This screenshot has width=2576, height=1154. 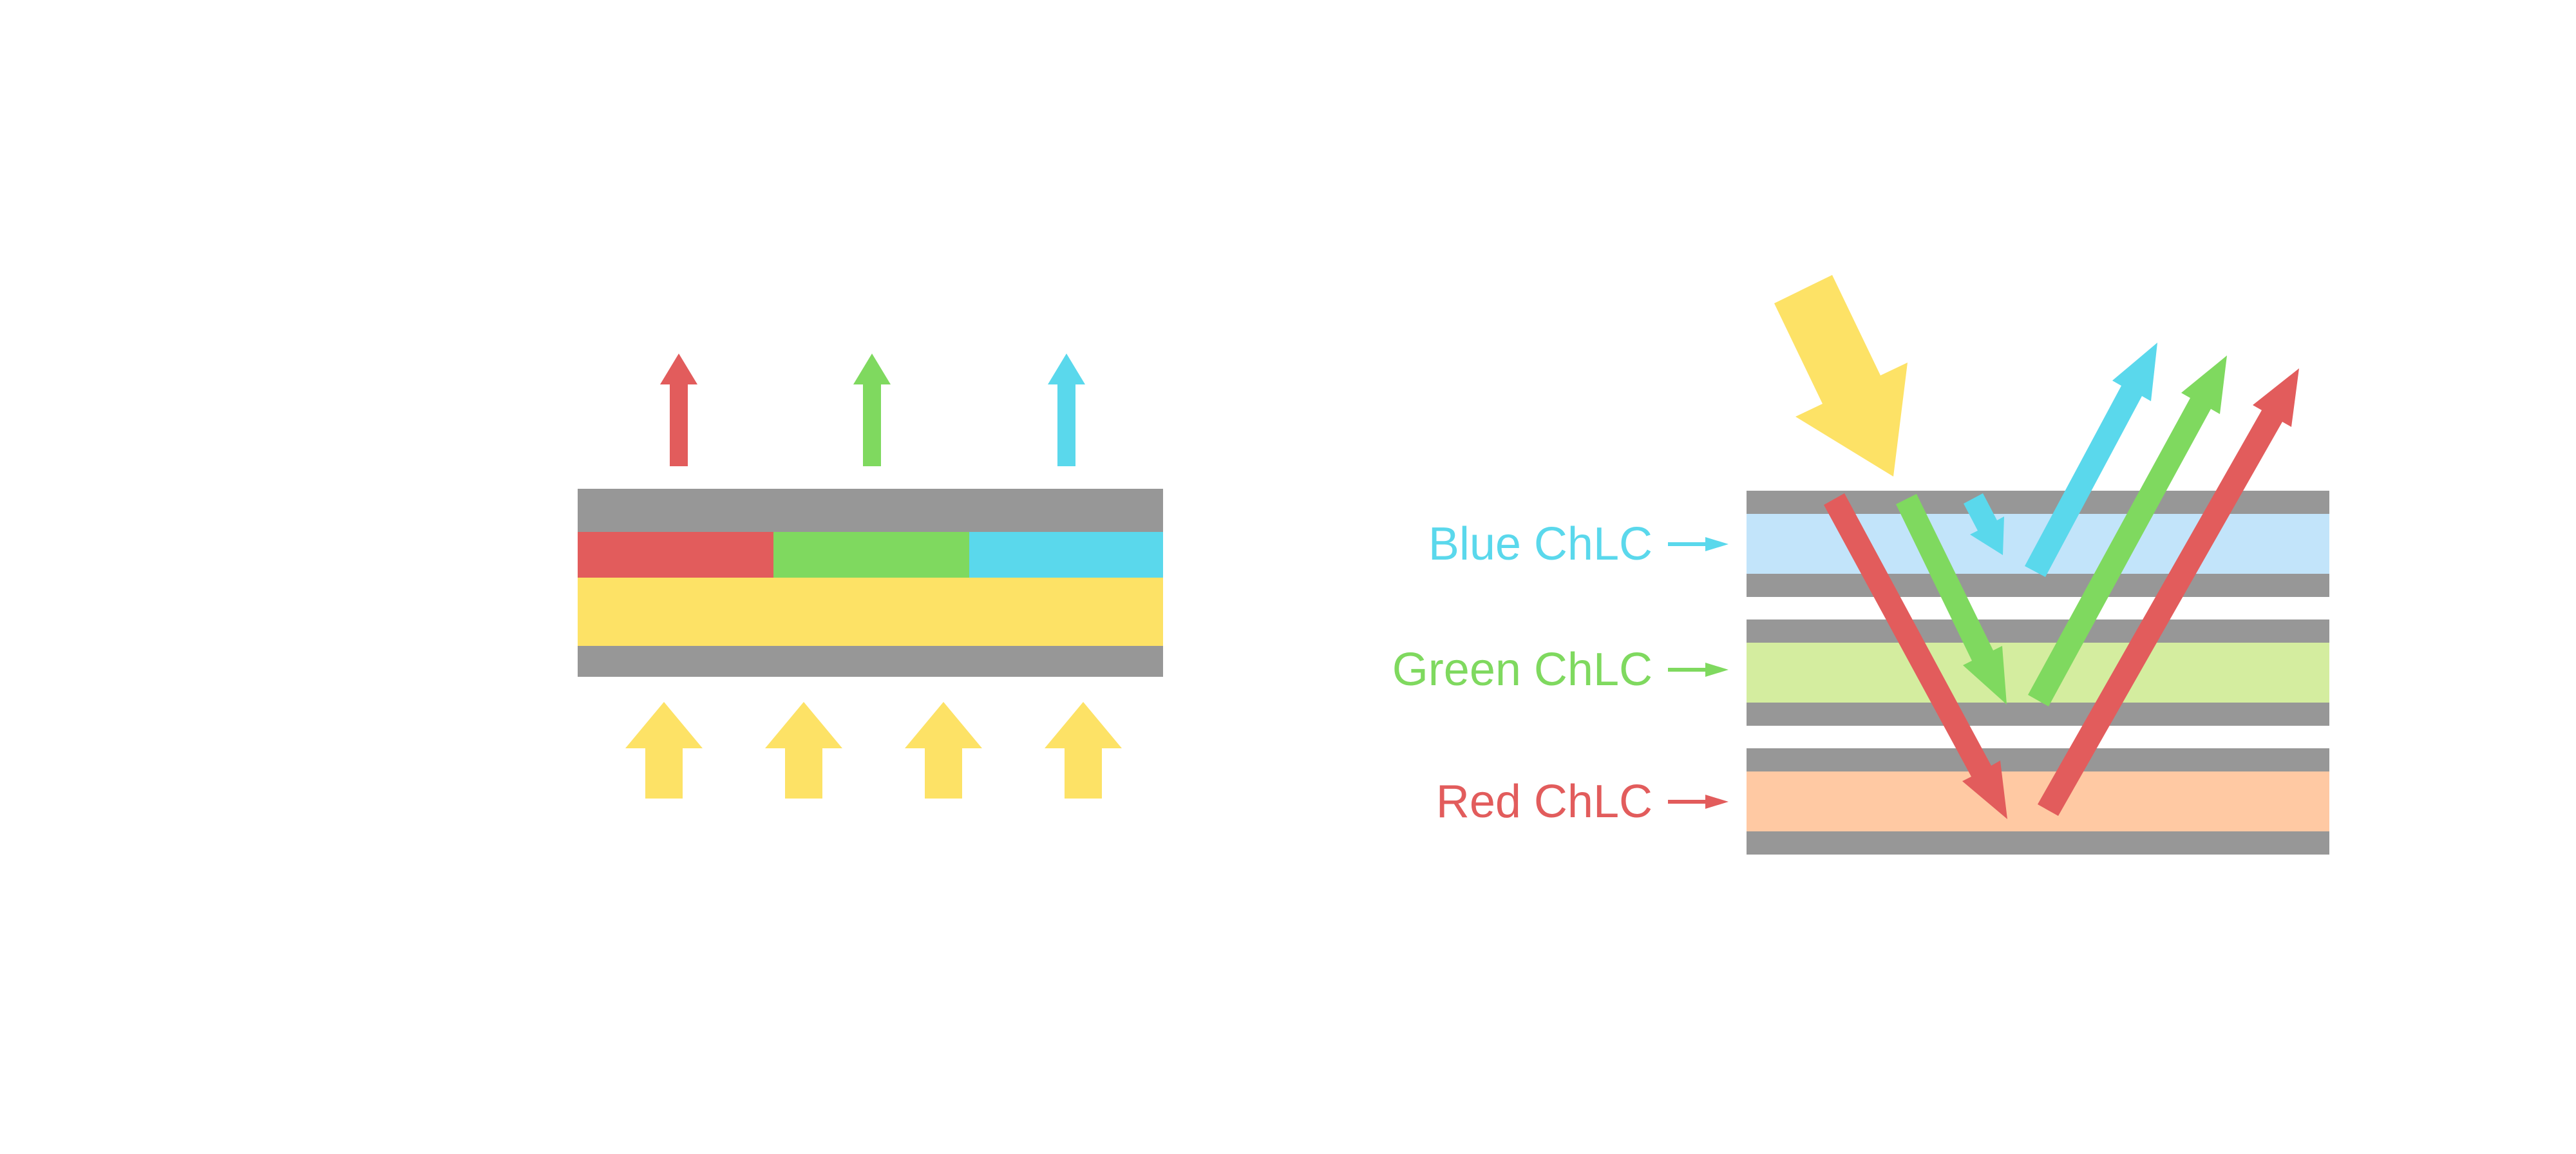 I want to click on green-chlc-label: Green ChLC, so click(x=1523, y=670).